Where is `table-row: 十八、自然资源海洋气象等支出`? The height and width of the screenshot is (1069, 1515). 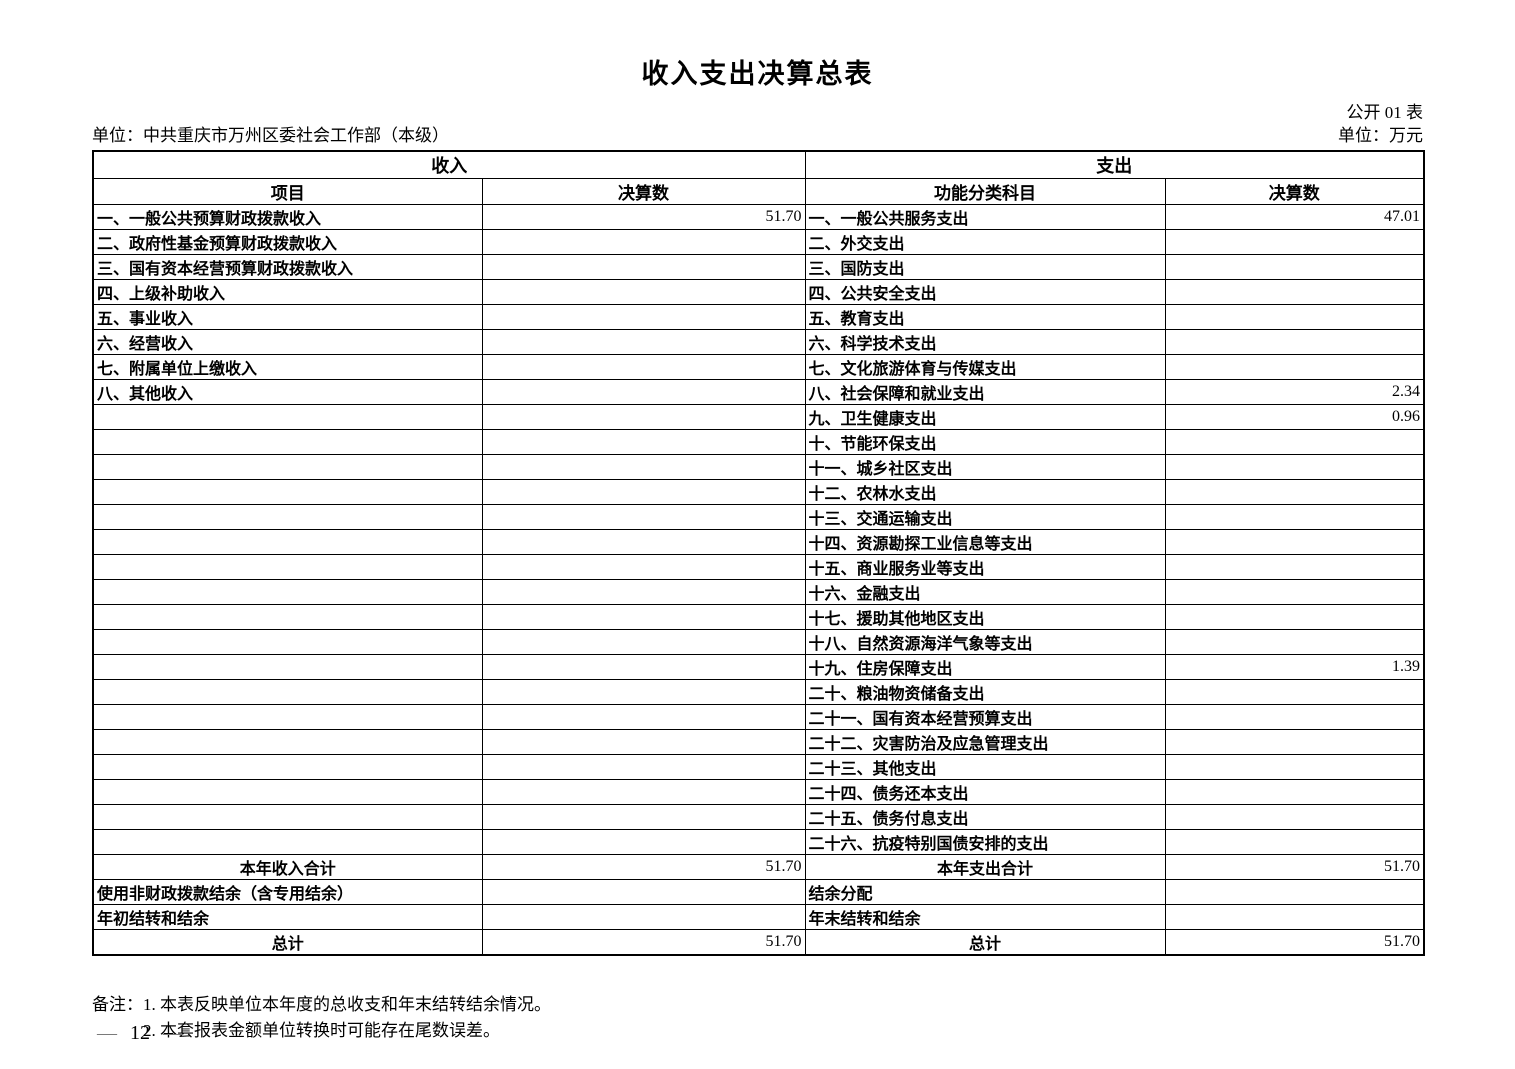
table-row: 十八、自然资源海洋气象等支出 is located at coordinates (758, 642).